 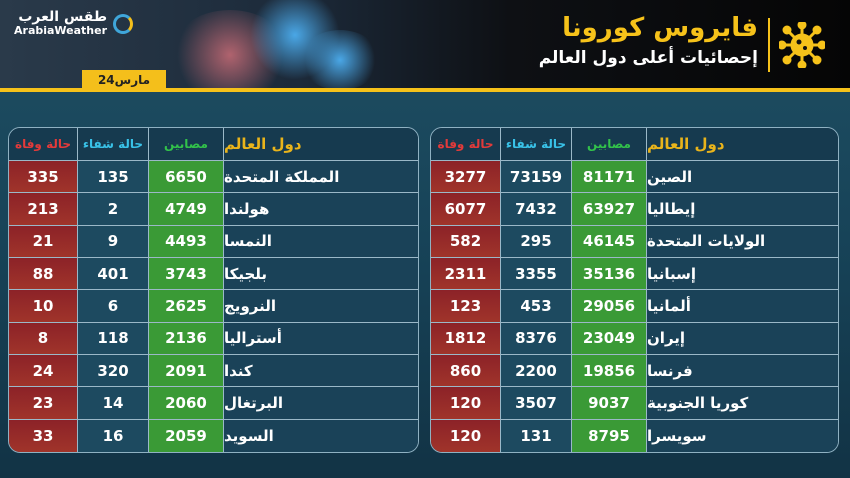 What do you see at coordinates (321, 241) in the screenshot?
I see `country-cell: النمسا` at bounding box center [321, 241].